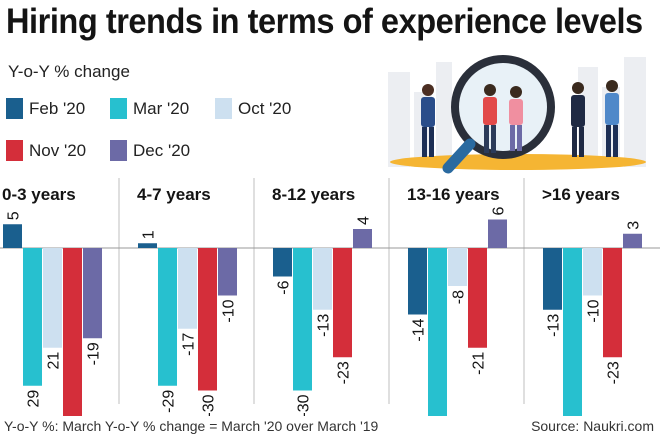 The height and width of the screenshot is (440, 660). Describe the element at coordinates (344, 372) in the screenshot. I see `data-label-8-12-years-nov-20: -23` at that location.